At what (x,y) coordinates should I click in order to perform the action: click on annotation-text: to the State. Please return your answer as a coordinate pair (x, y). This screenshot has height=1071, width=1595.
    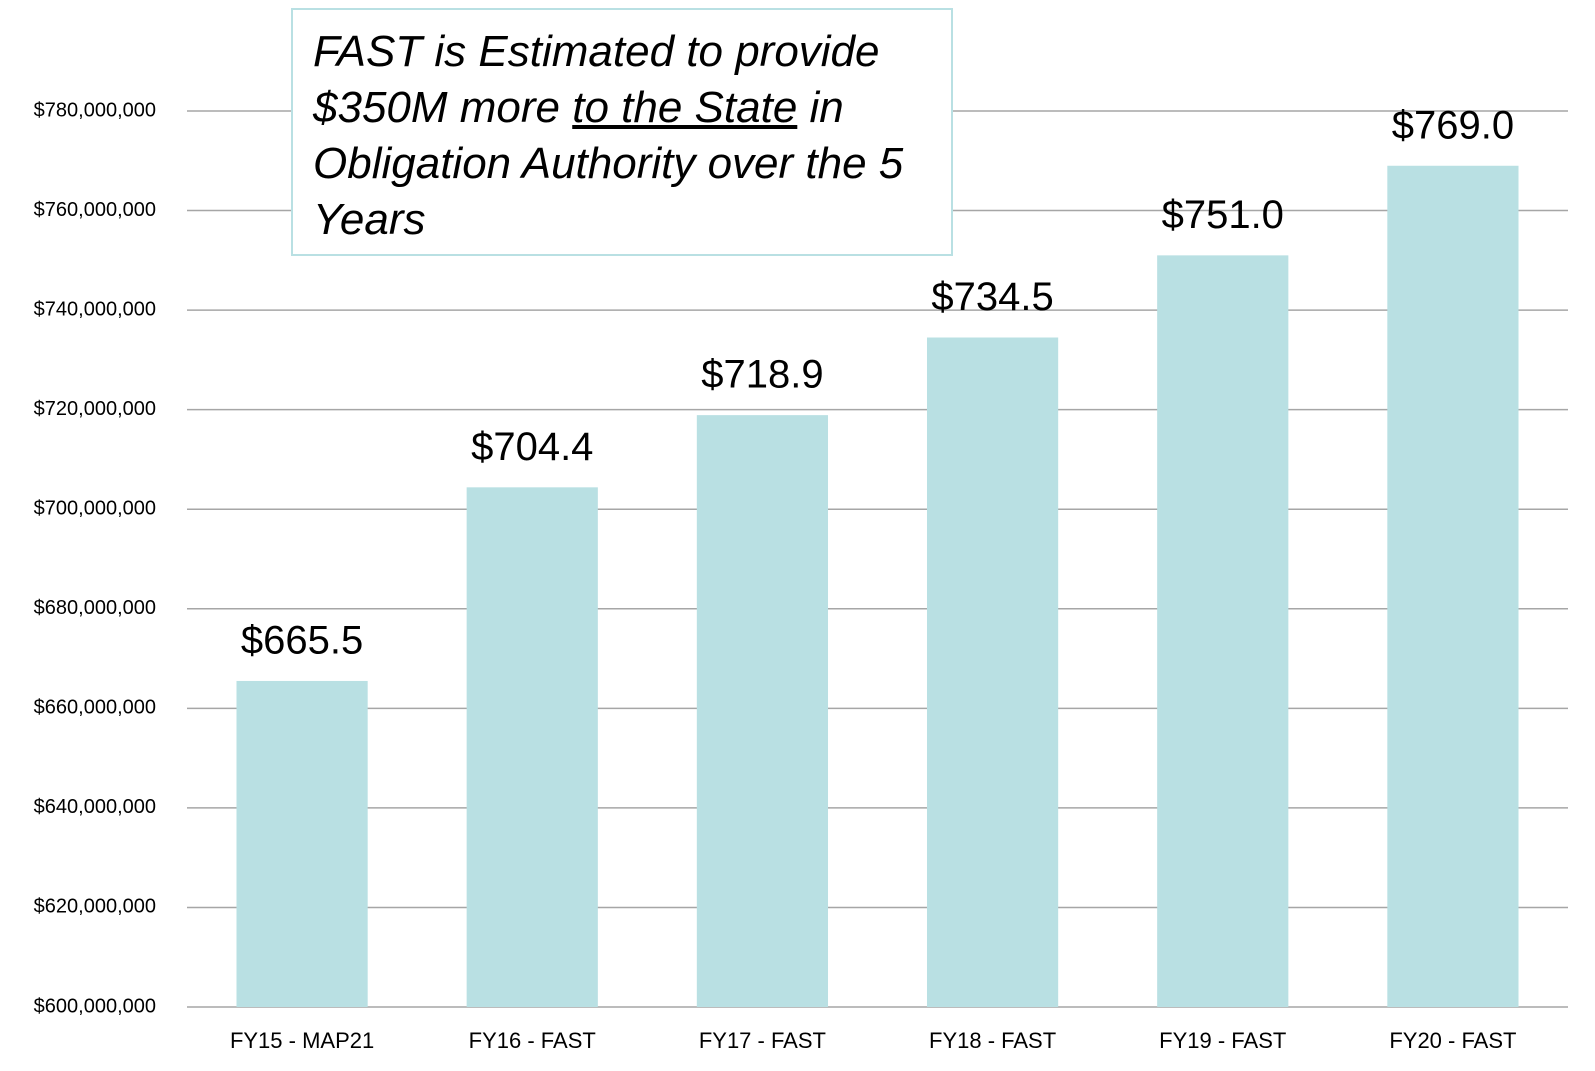
    Looking at the image, I should click on (685, 107).